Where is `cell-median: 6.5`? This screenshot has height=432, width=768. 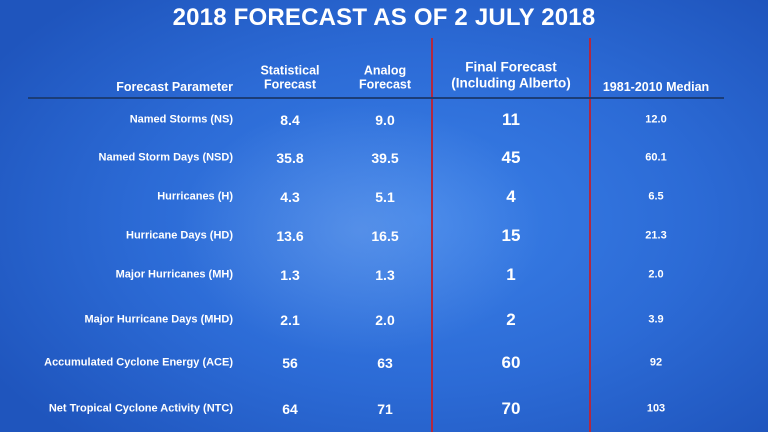
cell-median: 6.5 is located at coordinates (656, 196).